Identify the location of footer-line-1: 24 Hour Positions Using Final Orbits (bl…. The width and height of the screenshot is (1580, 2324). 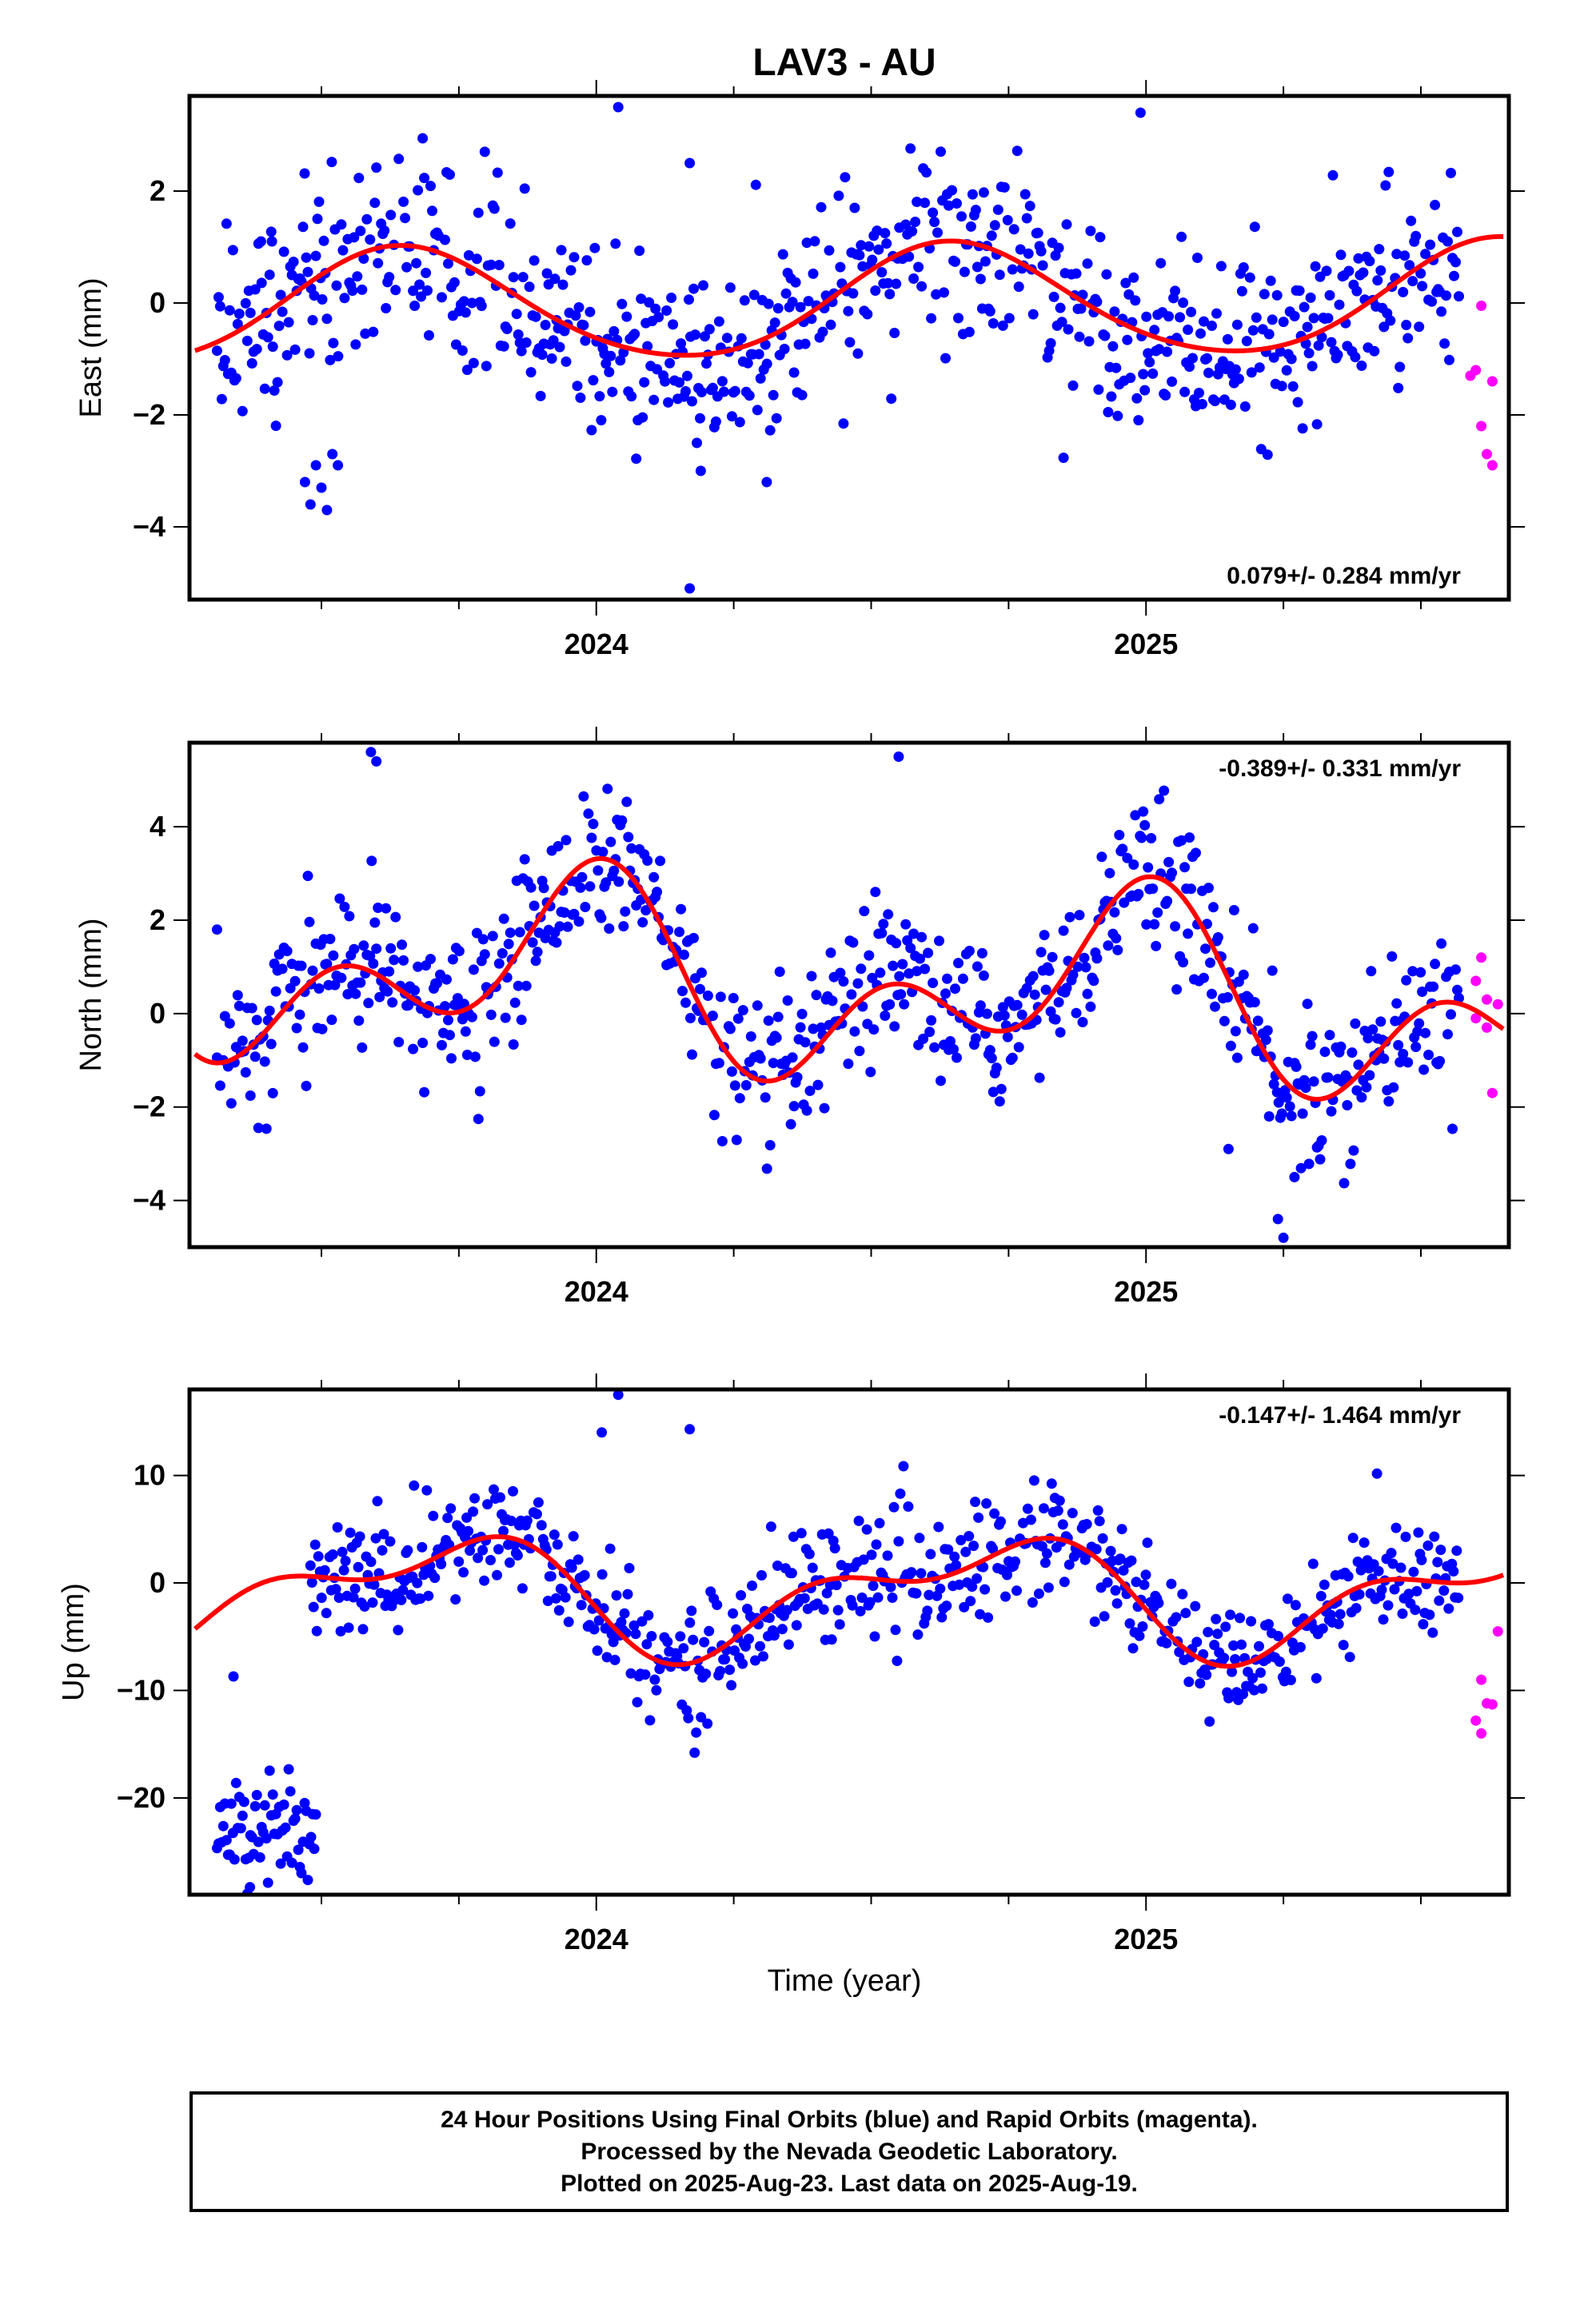
(850, 2119).